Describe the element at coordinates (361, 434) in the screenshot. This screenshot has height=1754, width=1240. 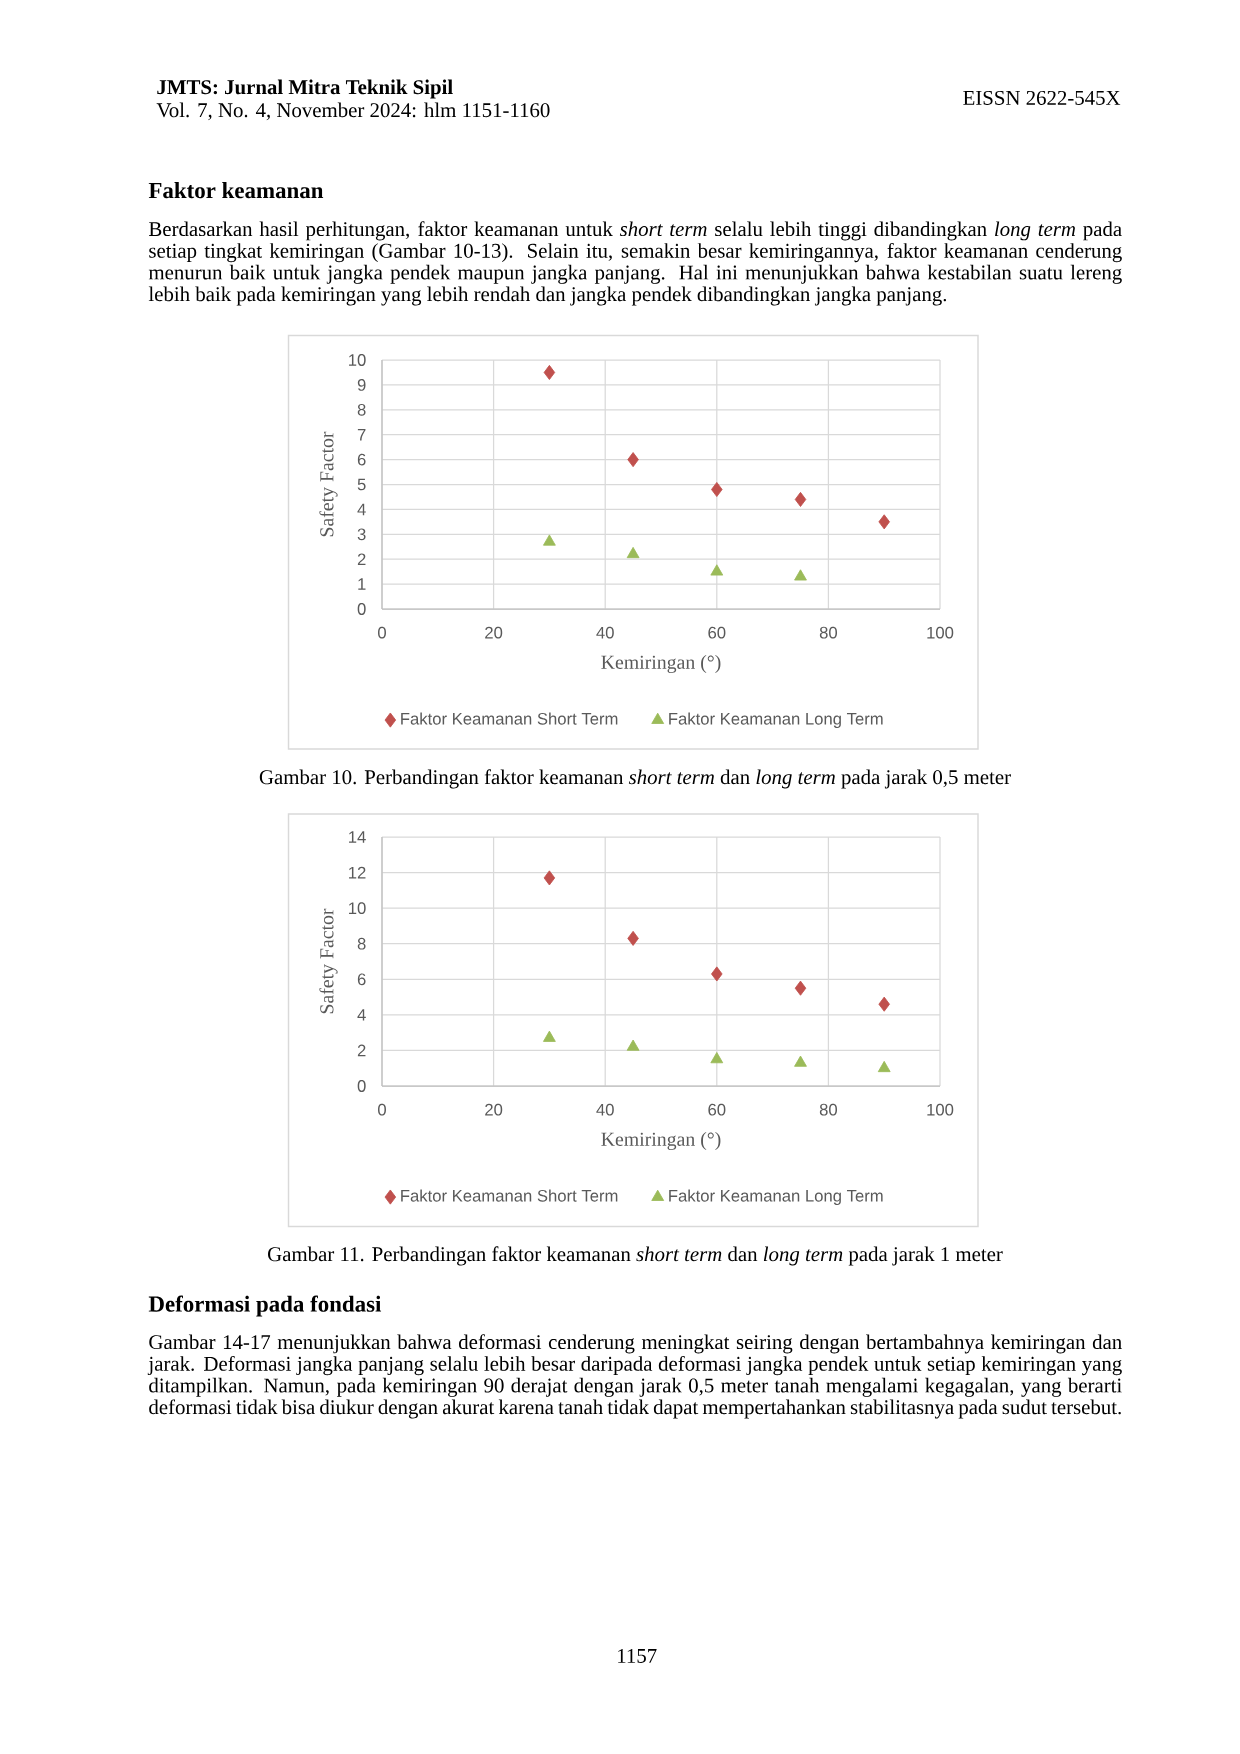
I see `y-tick-label: 7` at that location.